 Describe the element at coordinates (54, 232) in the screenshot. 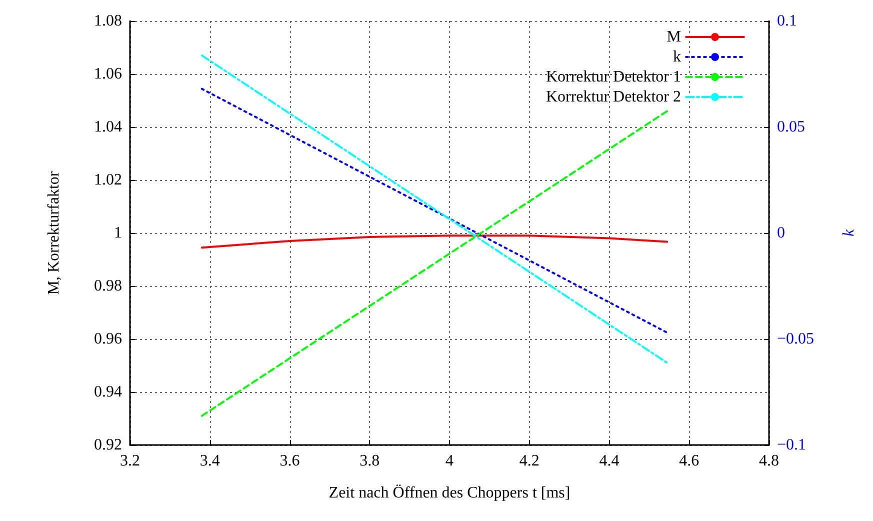

I see `y-axis-title: M, Korrekturfaktor` at that location.